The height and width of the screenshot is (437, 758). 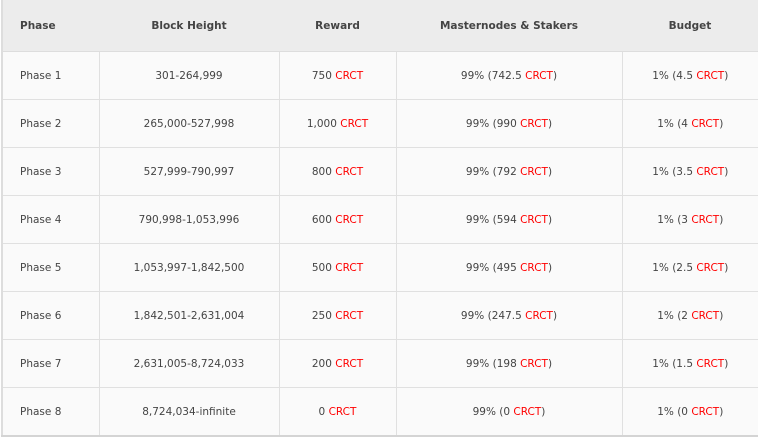 I want to click on block-height: 1,053,997-1,842,500, so click(x=189, y=267).